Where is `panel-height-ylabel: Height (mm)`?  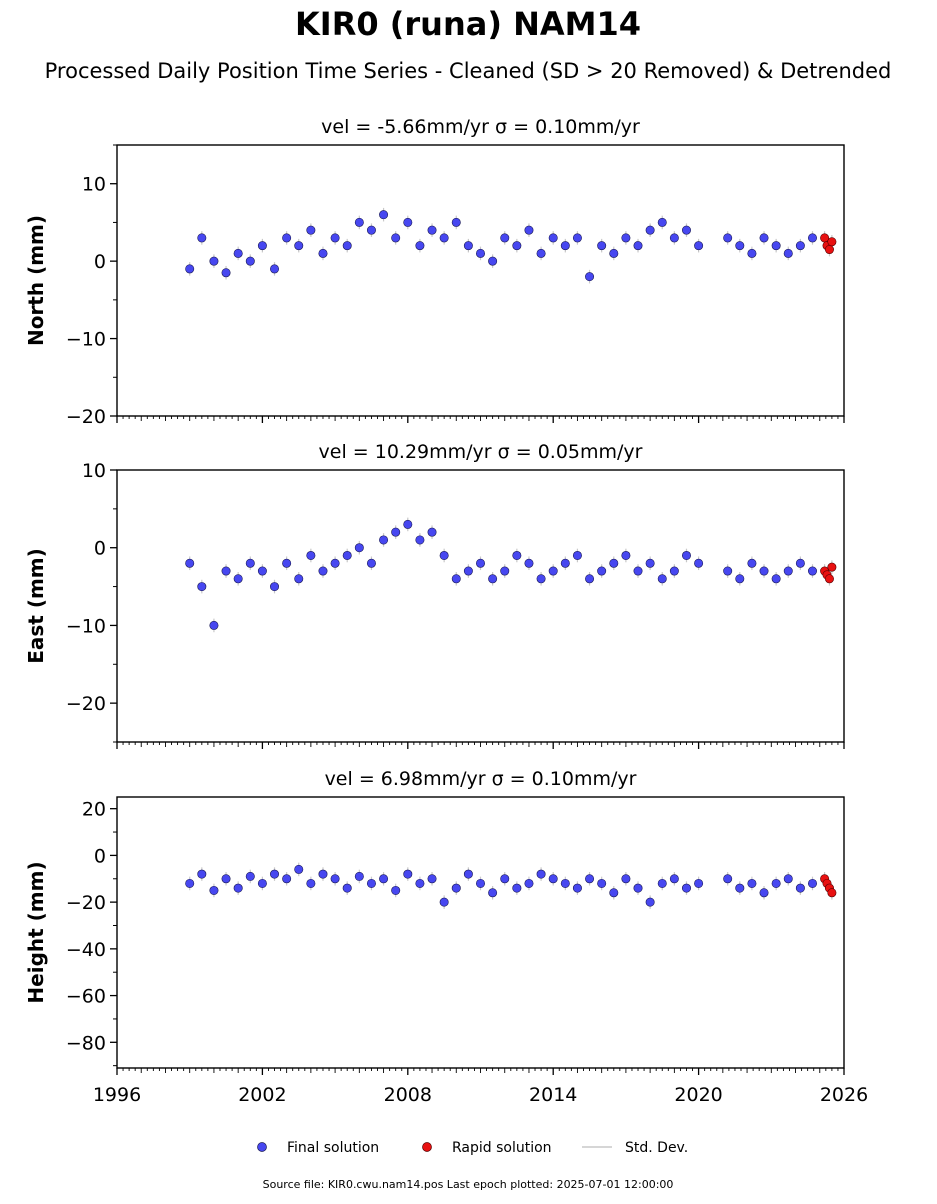 panel-height-ylabel: Height (mm) is located at coordinates (36, 932).